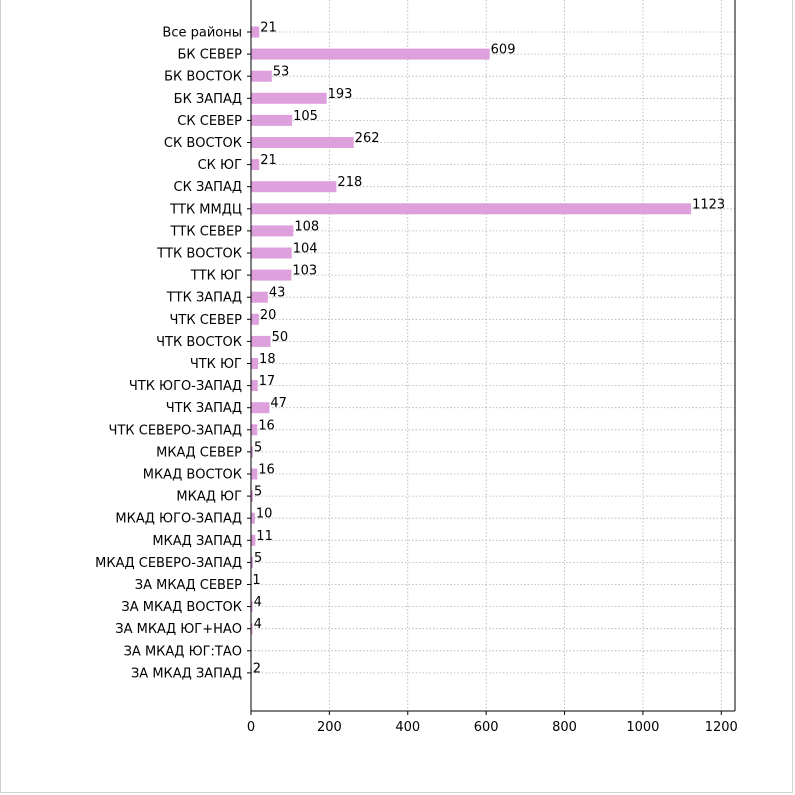 This screenshot has height=795, width=795. I want to click on value-label: 104, so click(305, 249).